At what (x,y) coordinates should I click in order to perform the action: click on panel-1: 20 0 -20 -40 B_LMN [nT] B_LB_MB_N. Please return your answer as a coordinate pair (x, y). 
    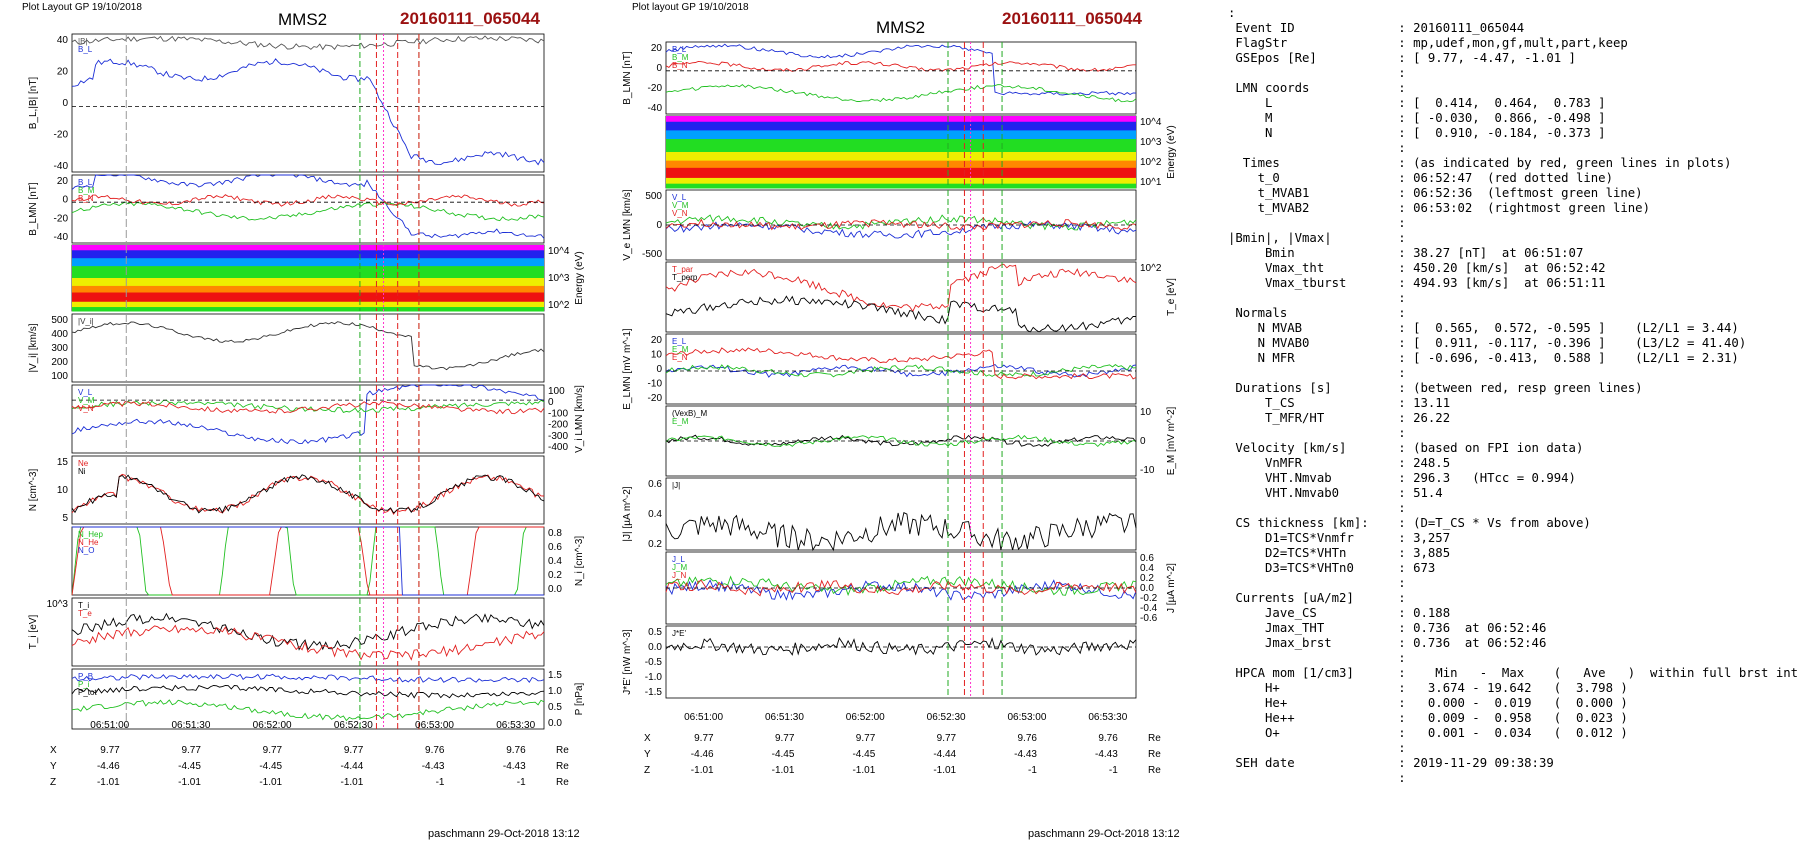
    Looking at the image, I should click on (286, 209).